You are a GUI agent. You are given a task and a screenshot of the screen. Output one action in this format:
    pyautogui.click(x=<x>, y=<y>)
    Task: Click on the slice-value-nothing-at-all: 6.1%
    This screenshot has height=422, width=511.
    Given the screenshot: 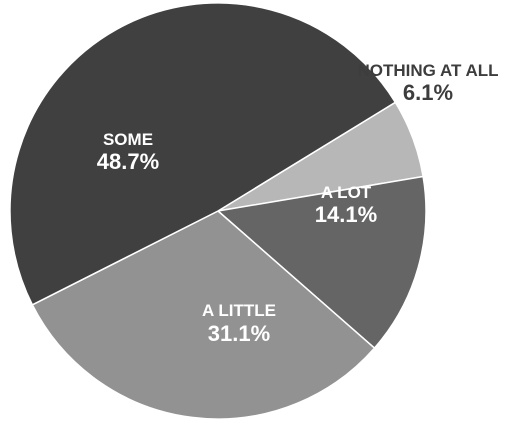 What is the action you would take?
    pyautogui.click(x=428, y=92)
    